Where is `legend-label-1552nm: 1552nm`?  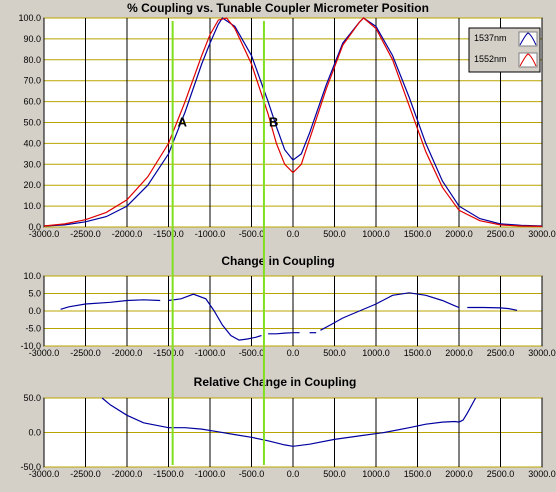
legend-label-1552nm: 1552nm is located at coordinates (490, 59).